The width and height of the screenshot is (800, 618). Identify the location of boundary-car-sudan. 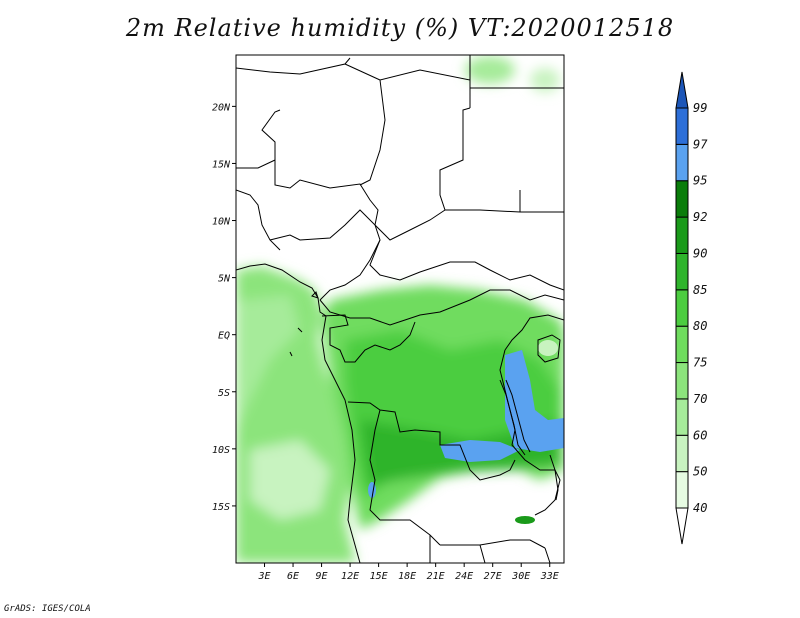
(466, 250).